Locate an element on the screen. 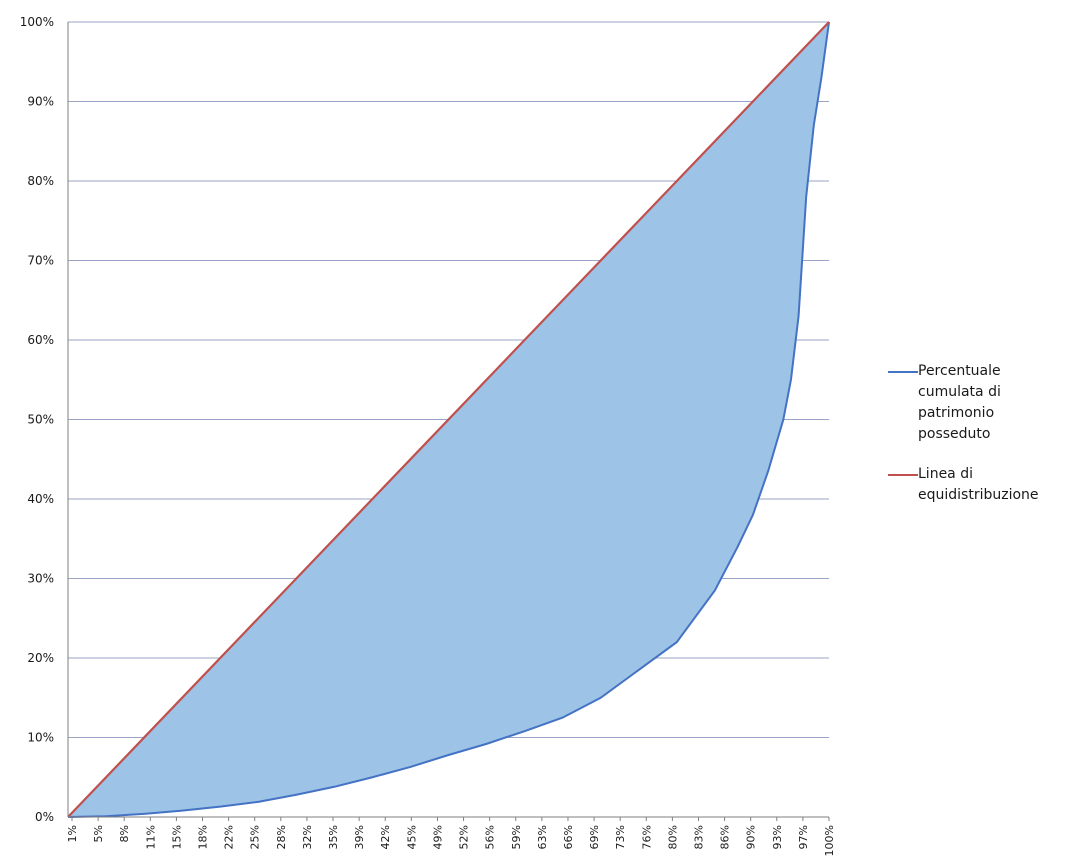 The height and width of the screenshot is (868, 1066). x-tick-label: 59% is located at coordinates (516, 837).